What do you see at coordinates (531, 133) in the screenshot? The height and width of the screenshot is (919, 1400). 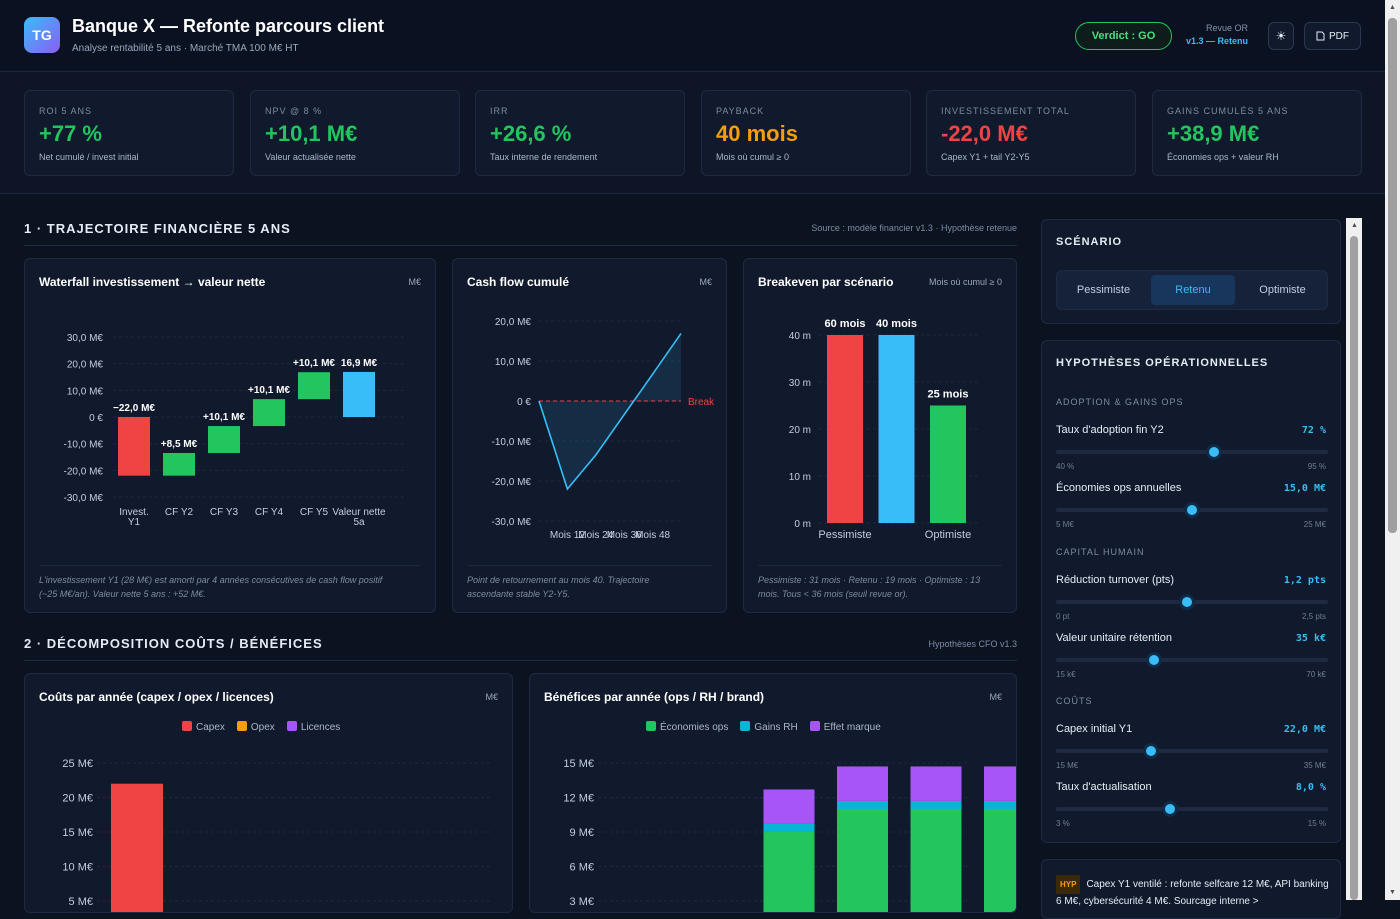 I see `kpi-value: +26,6 %` at bounding box center [531, 133].